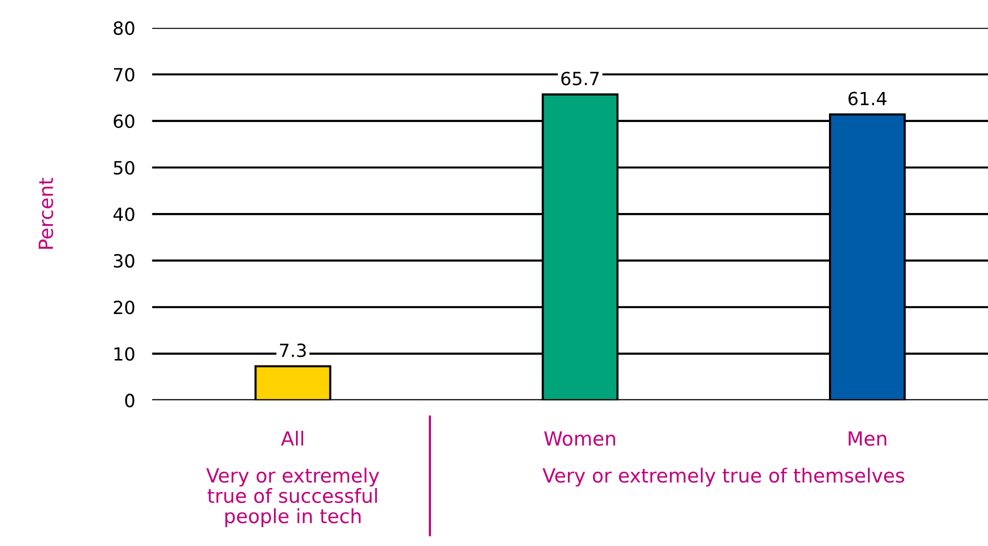  I want to click on y-tick-label: 80, so click(124, 28).